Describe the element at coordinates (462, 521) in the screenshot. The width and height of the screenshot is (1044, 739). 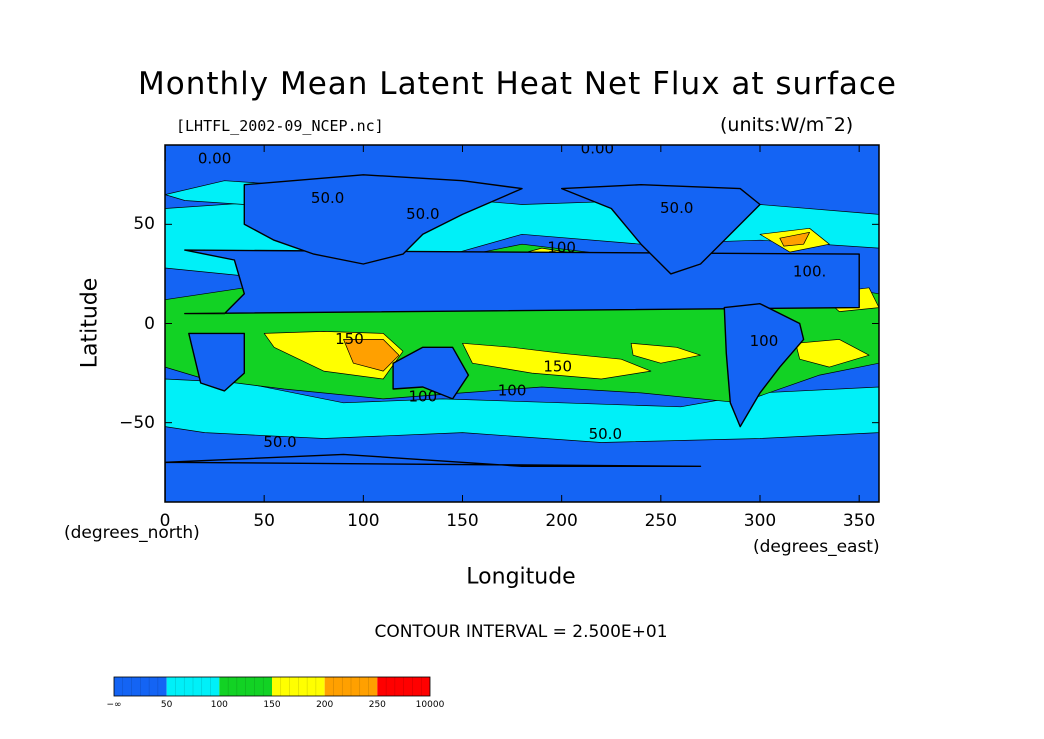
I see `x-tick-label: 150` at that location.